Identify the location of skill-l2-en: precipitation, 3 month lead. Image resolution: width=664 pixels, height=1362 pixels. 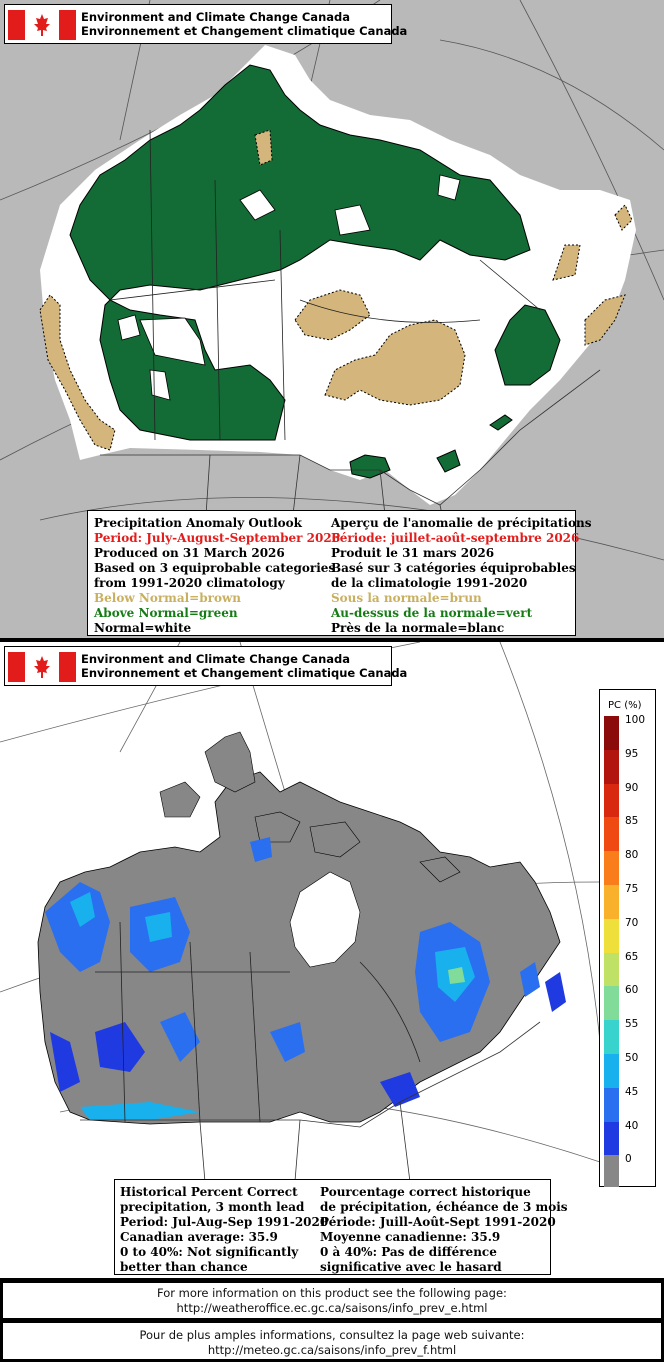
(212, 1207).